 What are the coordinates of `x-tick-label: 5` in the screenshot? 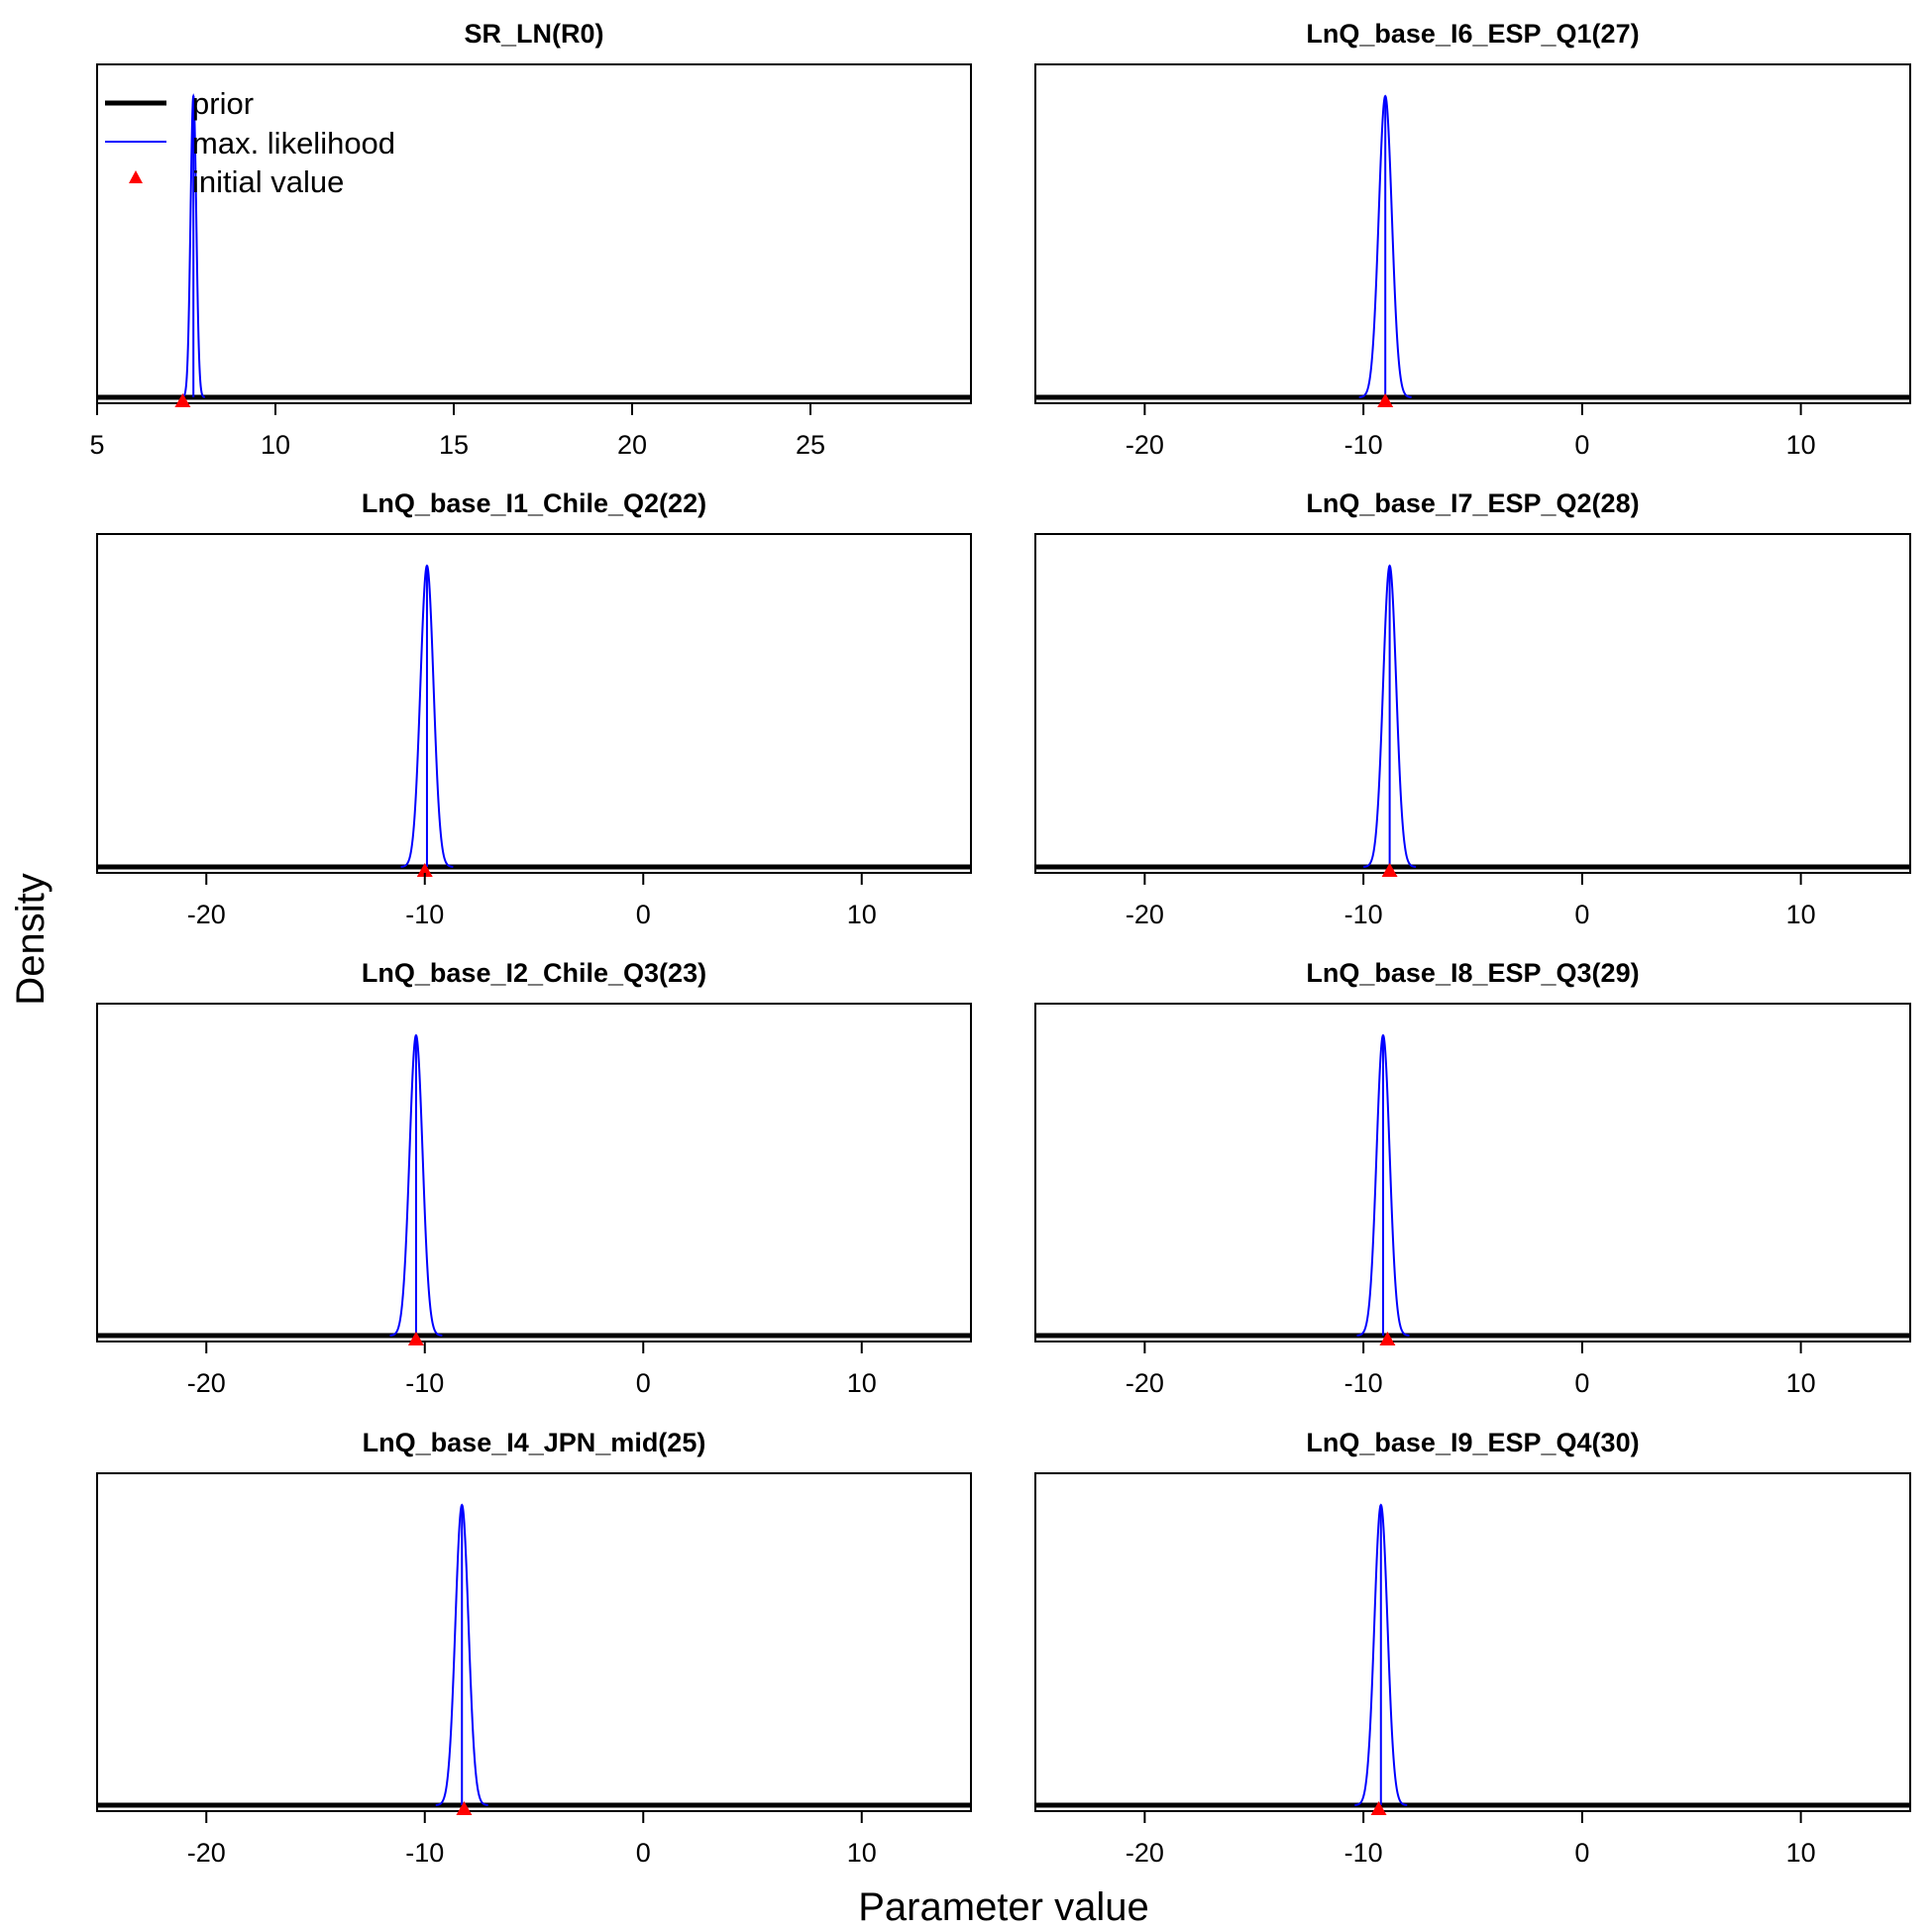 It's located at (97, 445).